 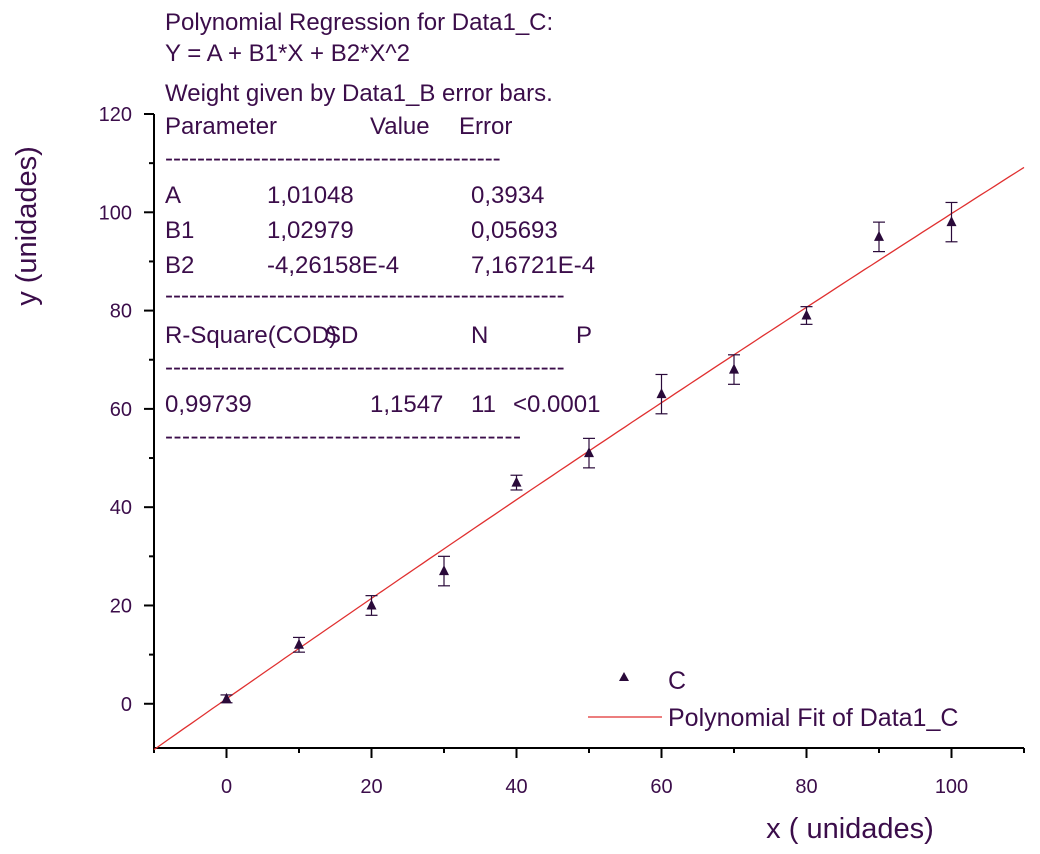 I want to click on stat-col-header-p: P, so click(x=584, y=335).